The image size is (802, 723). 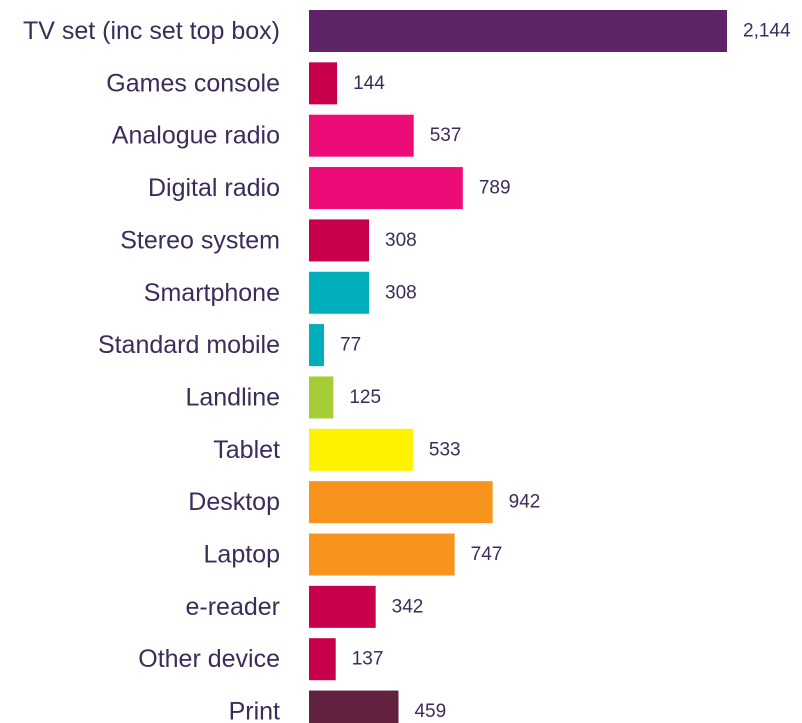 I want to click on category-label: Other device, so click(x=209, y=659).